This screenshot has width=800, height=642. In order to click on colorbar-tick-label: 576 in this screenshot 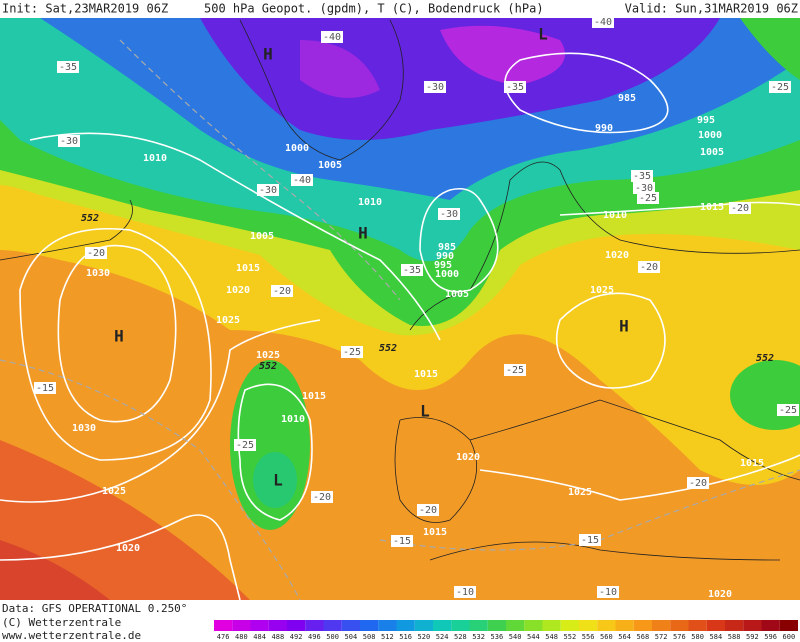, I will do `click(679, 637)`.